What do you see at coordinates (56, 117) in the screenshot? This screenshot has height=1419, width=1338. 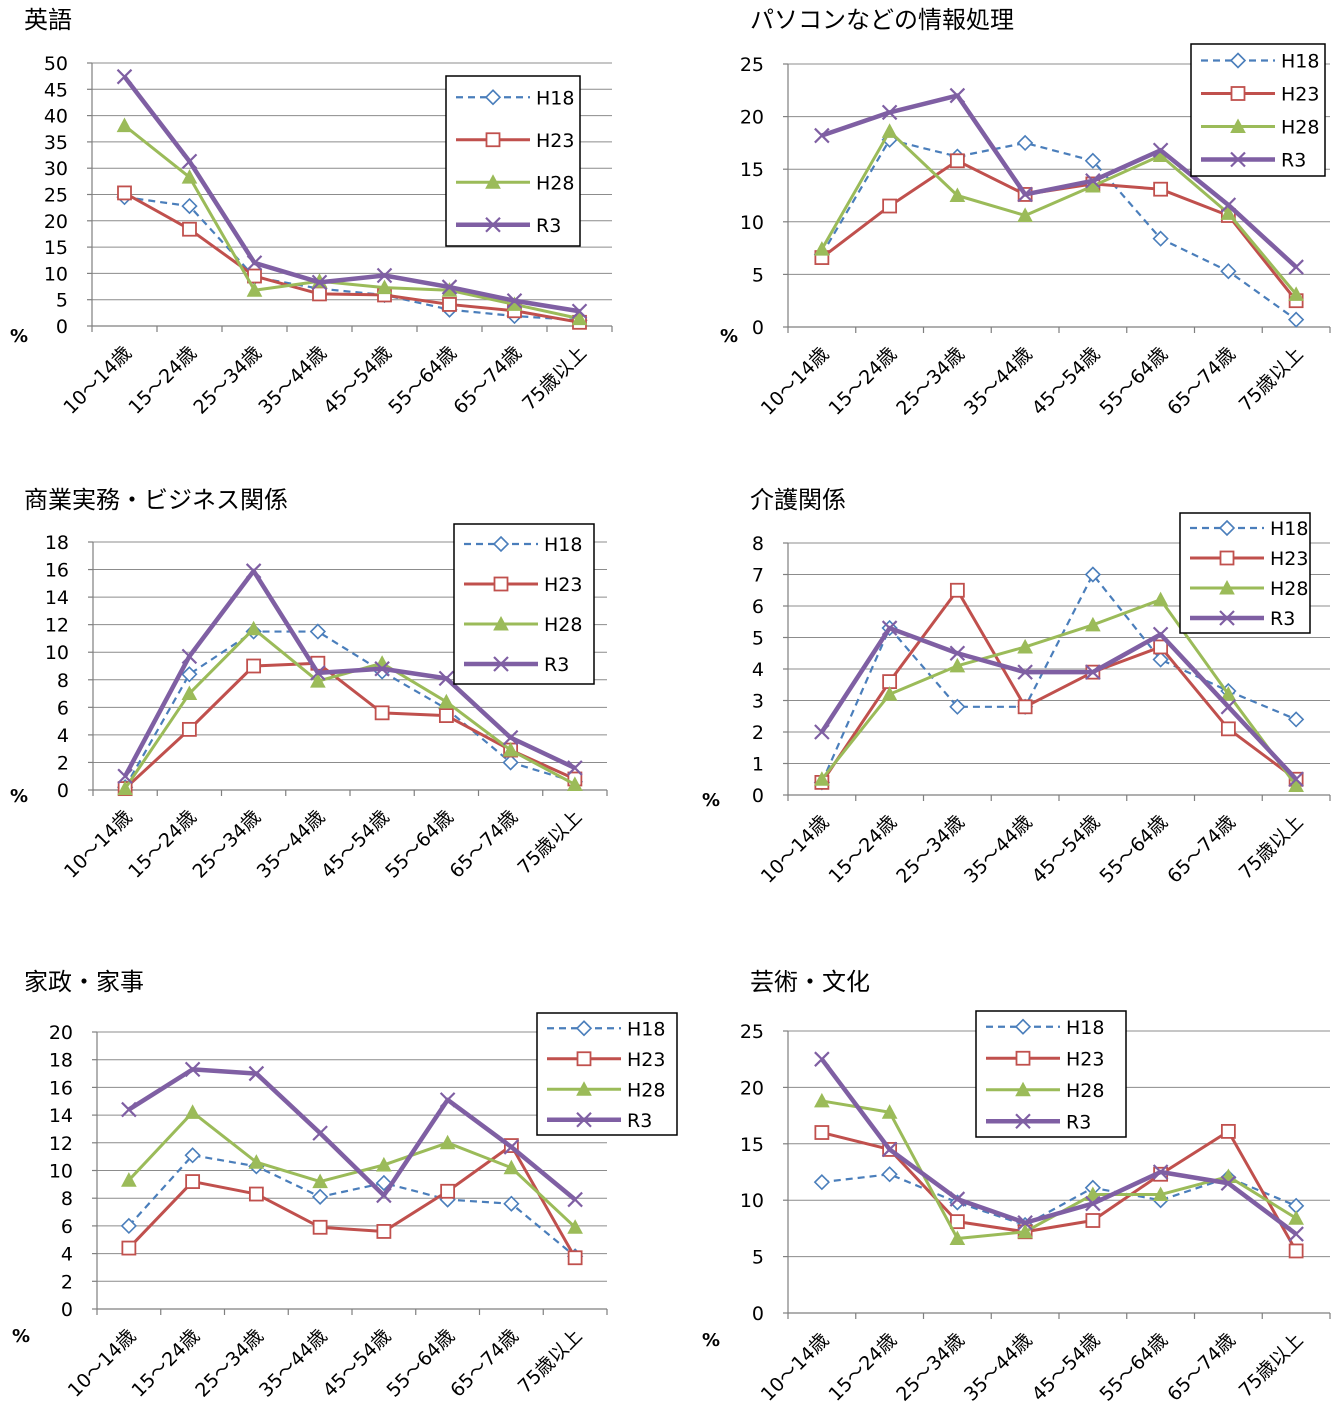 I see `y-tick-label: 40` at bounding box center [56, 117].